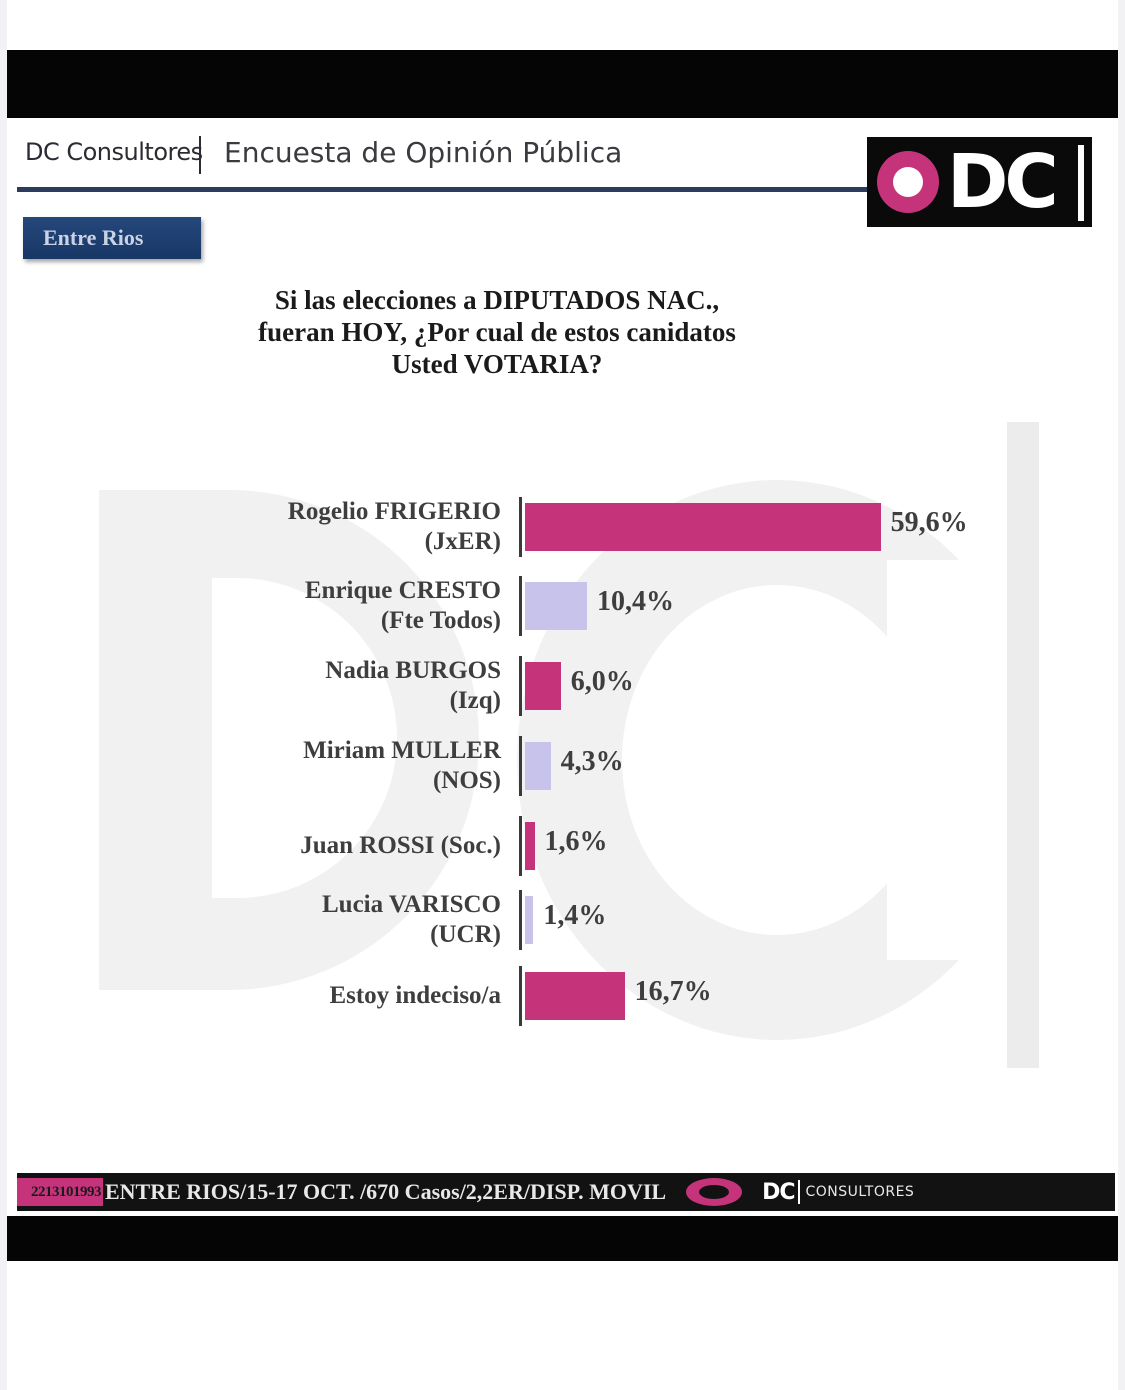 The image size is (1125, 1390). I want to click on logo-ring-icon, so click(908, 182).